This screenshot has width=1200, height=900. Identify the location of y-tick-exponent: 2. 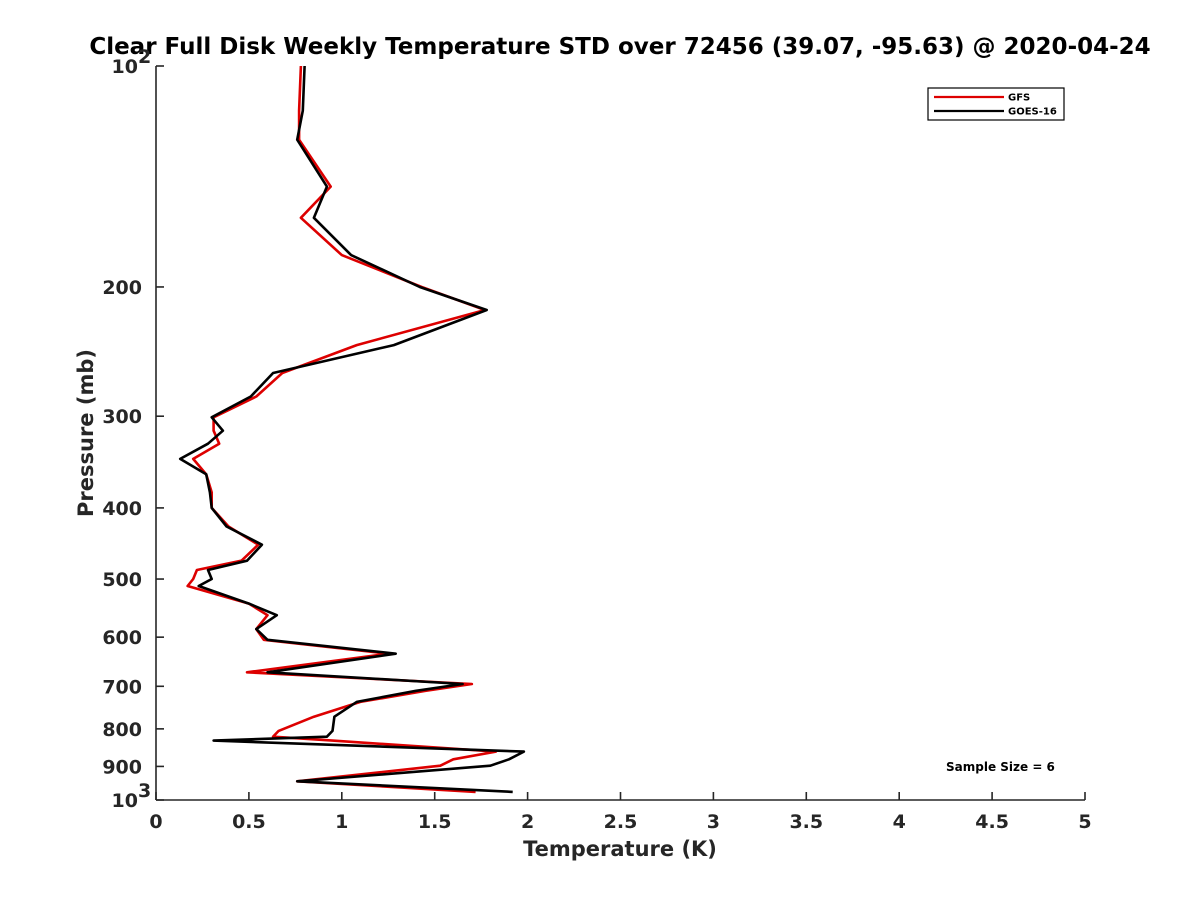
(144, 57).